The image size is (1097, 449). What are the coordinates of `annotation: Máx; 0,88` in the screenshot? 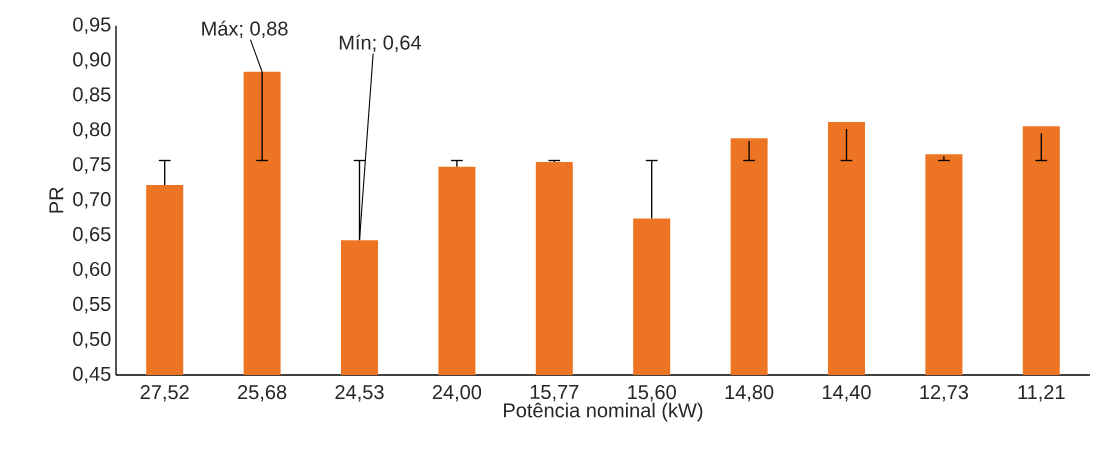 It's located at (245, 29).